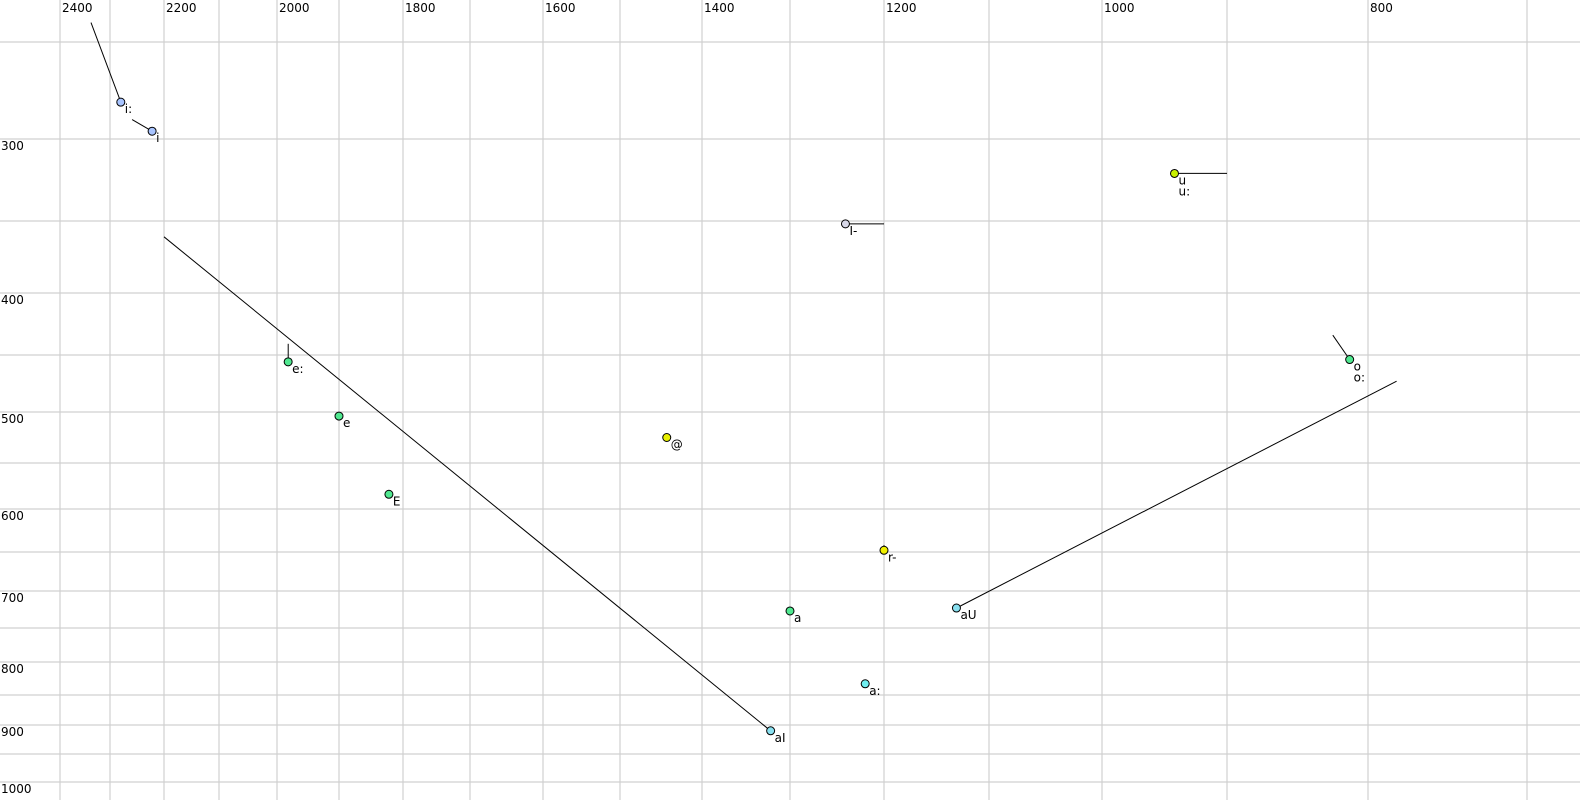 The width and height of the screenshot is (1580, 800). What do you see at coordinates (12, 669) in the screenshot?
I see `y-tick-label: 800` at bounding box center [12, 669].